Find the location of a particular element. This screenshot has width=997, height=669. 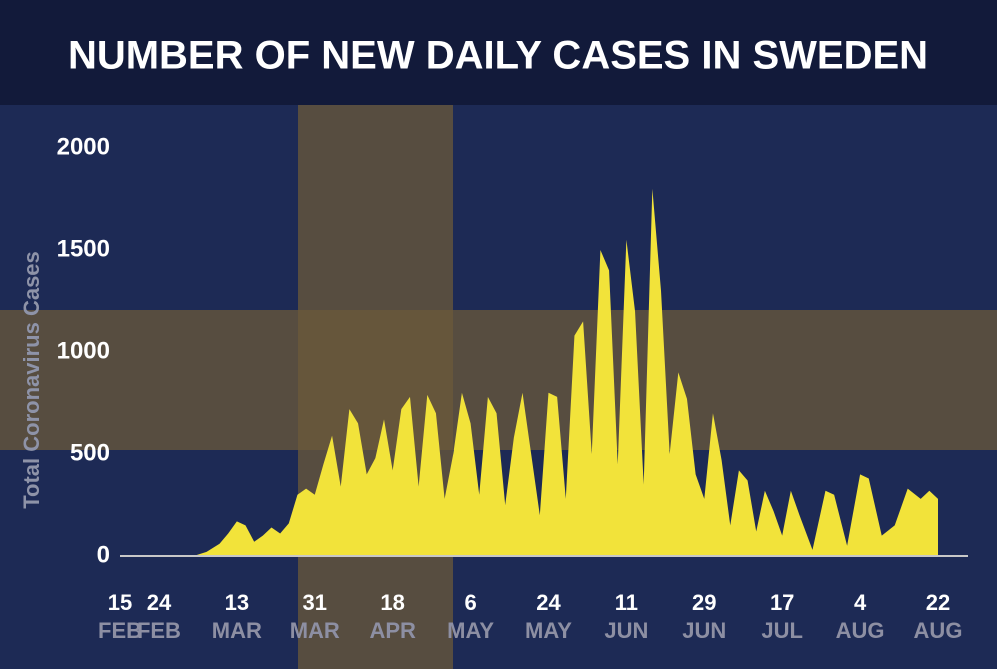

x-tick-month: APR is located at coordinates (392, 630).